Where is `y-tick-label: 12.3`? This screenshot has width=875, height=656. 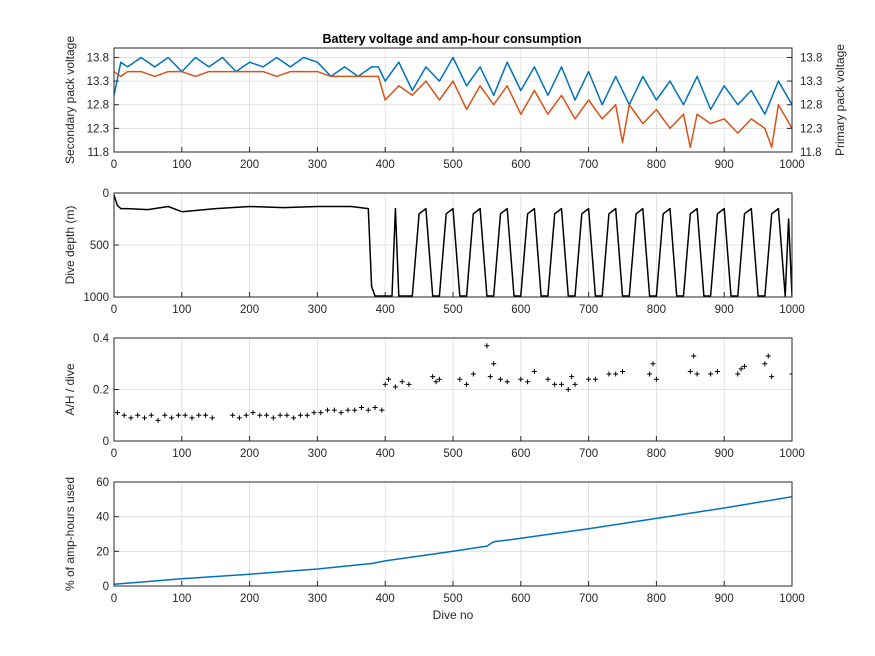 y-tick-label: 12.3 is located at coordinates (98, 129).